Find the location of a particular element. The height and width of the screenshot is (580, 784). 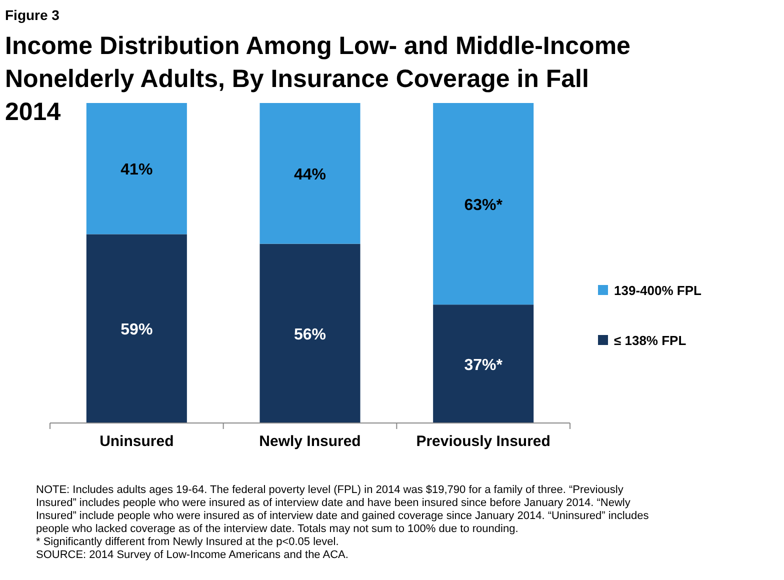

data-label: 37%* is located at coordinates (484, 365).